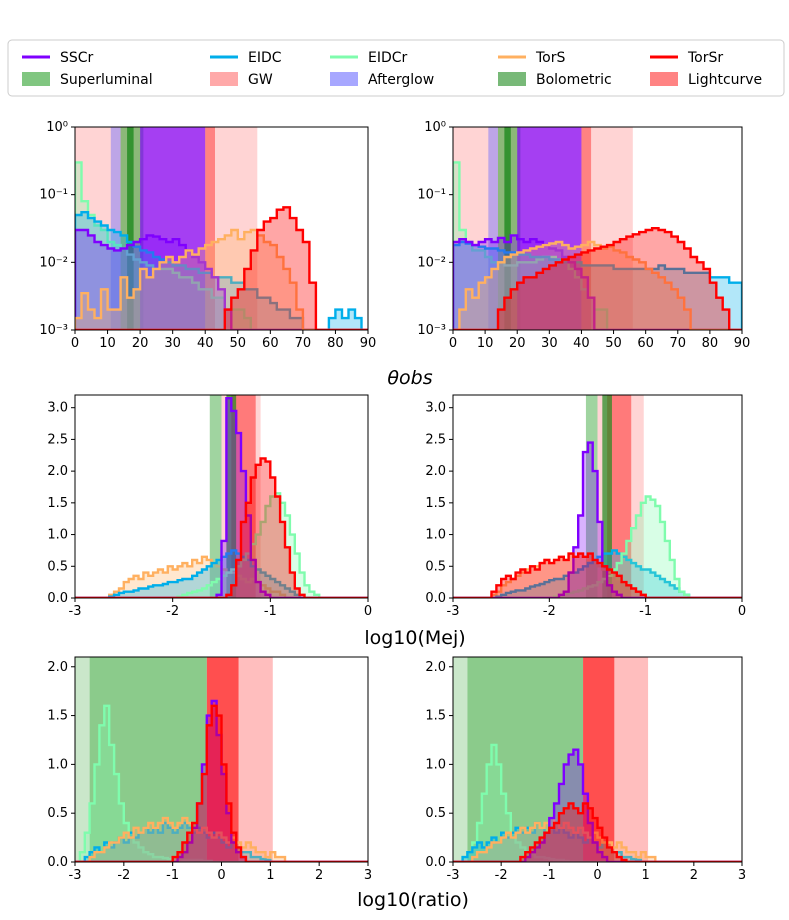  I want to click on legend-label-eidc: EIDC, so click(265, 58).